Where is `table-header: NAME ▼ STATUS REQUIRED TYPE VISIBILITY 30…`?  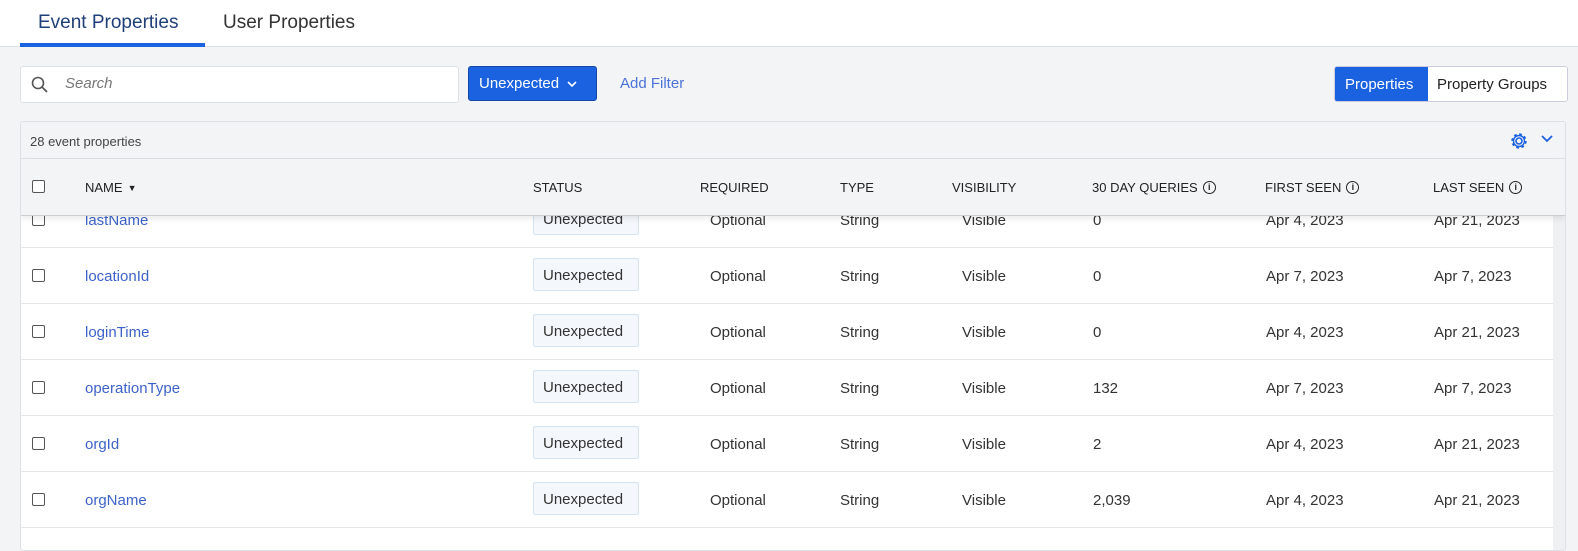 table-header: NAME ▼ STATUS REQUIRED TYPE VISIBILITY 30… is located at coordinates (793, 187).